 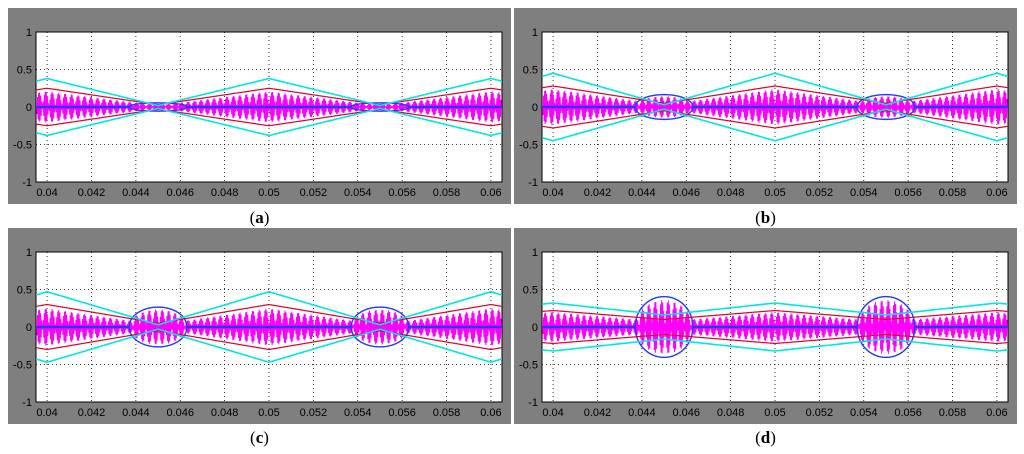 What do you see at coordinates (765, 217) in the screenshot?
I see `caption-b: (b)` at bounding box center [765, 217].